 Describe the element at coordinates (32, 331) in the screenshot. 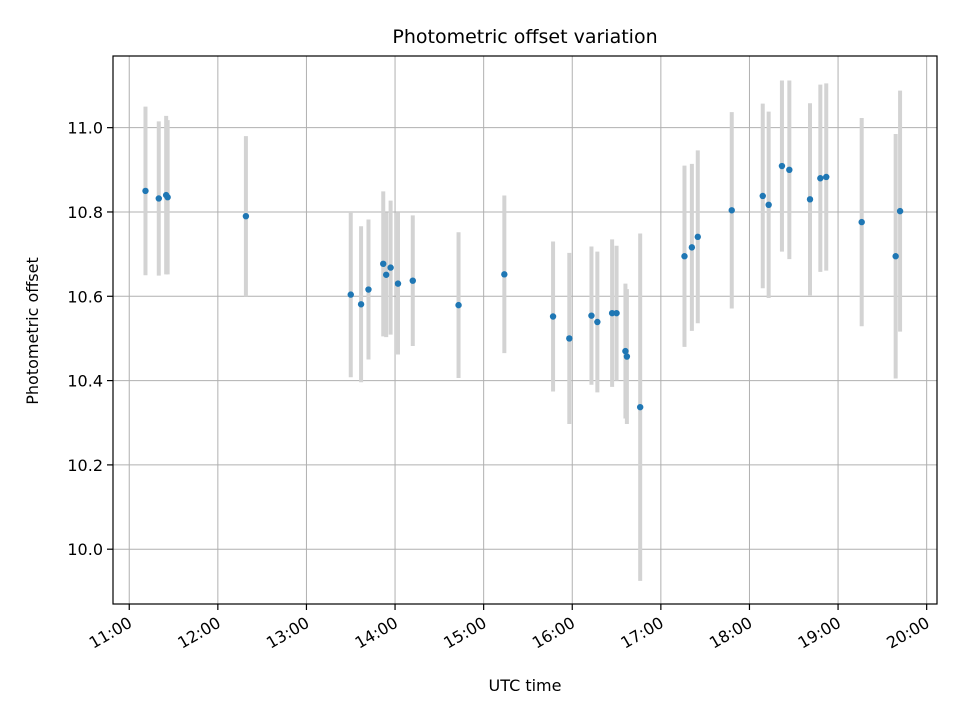

I see `y-axis-label: Photometric offset` at that location.